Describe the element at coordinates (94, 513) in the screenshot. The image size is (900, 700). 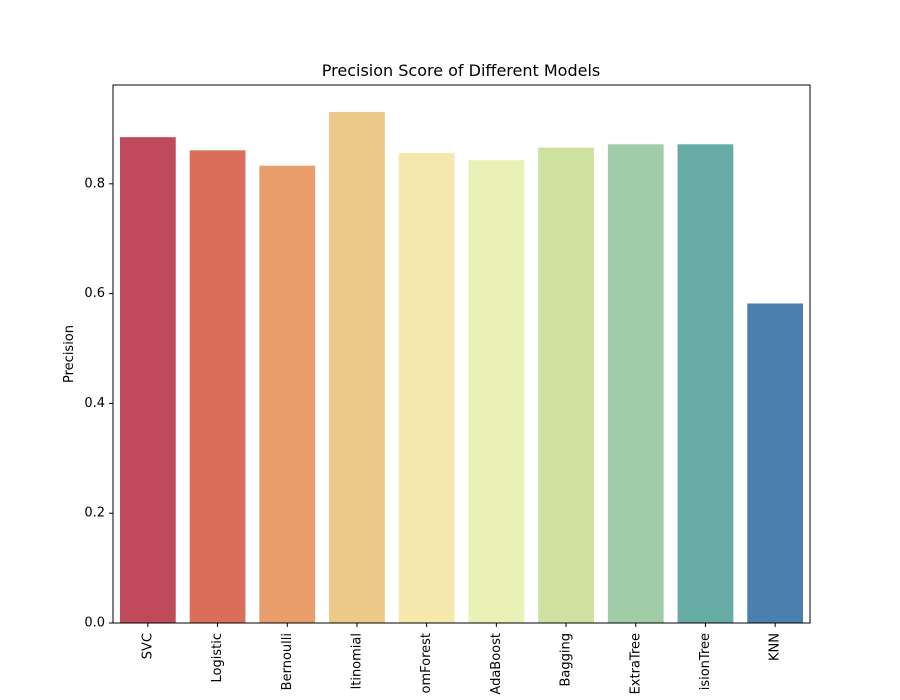
I see `y-tick-label: 0.2` at that location.